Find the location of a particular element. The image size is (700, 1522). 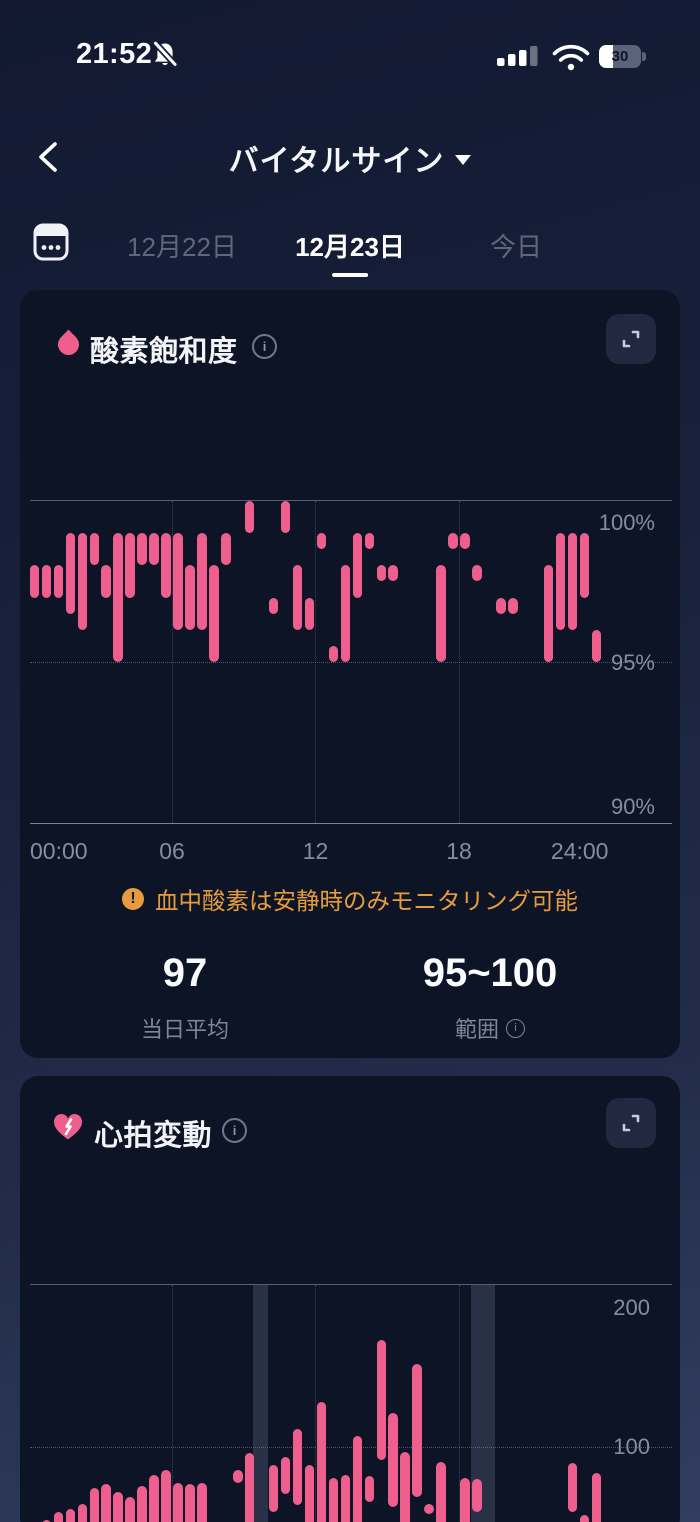

tab-date-selected: 12月23日 is located at coordinates (350, 245).